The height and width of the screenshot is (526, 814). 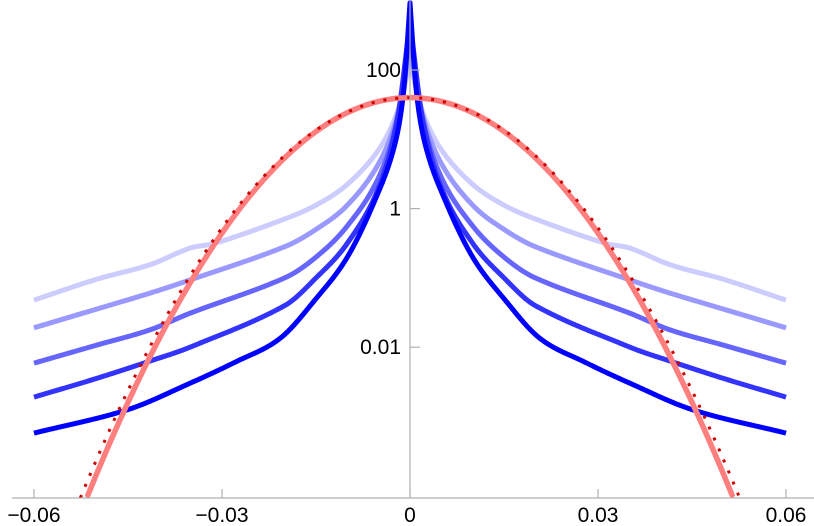 I want to click on y-tick-label: 0.01, so click(x=380, y=347).